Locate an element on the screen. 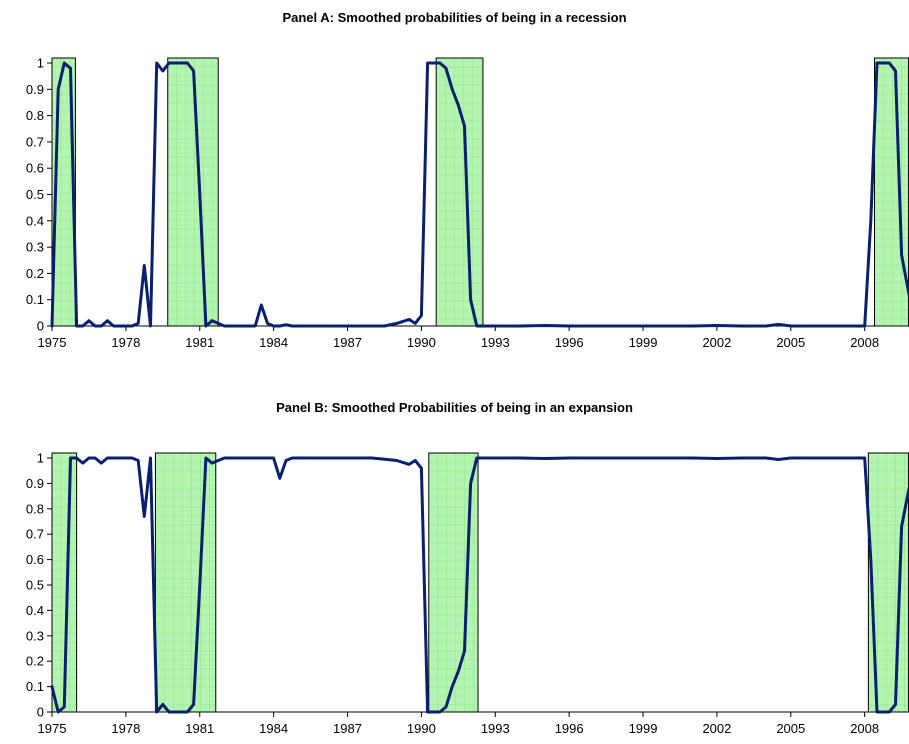 The height and width of the screenshot is (744, 909). panel-b-y-tick-label: 0.7 is located at coordinates (35, 534).